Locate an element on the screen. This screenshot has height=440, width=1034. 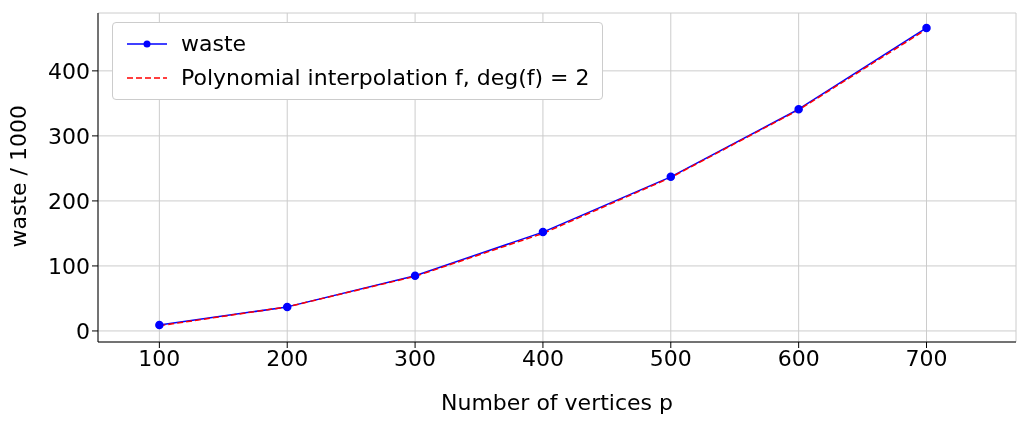
x-tick-label: 300 is located at coordinates (415, 358).